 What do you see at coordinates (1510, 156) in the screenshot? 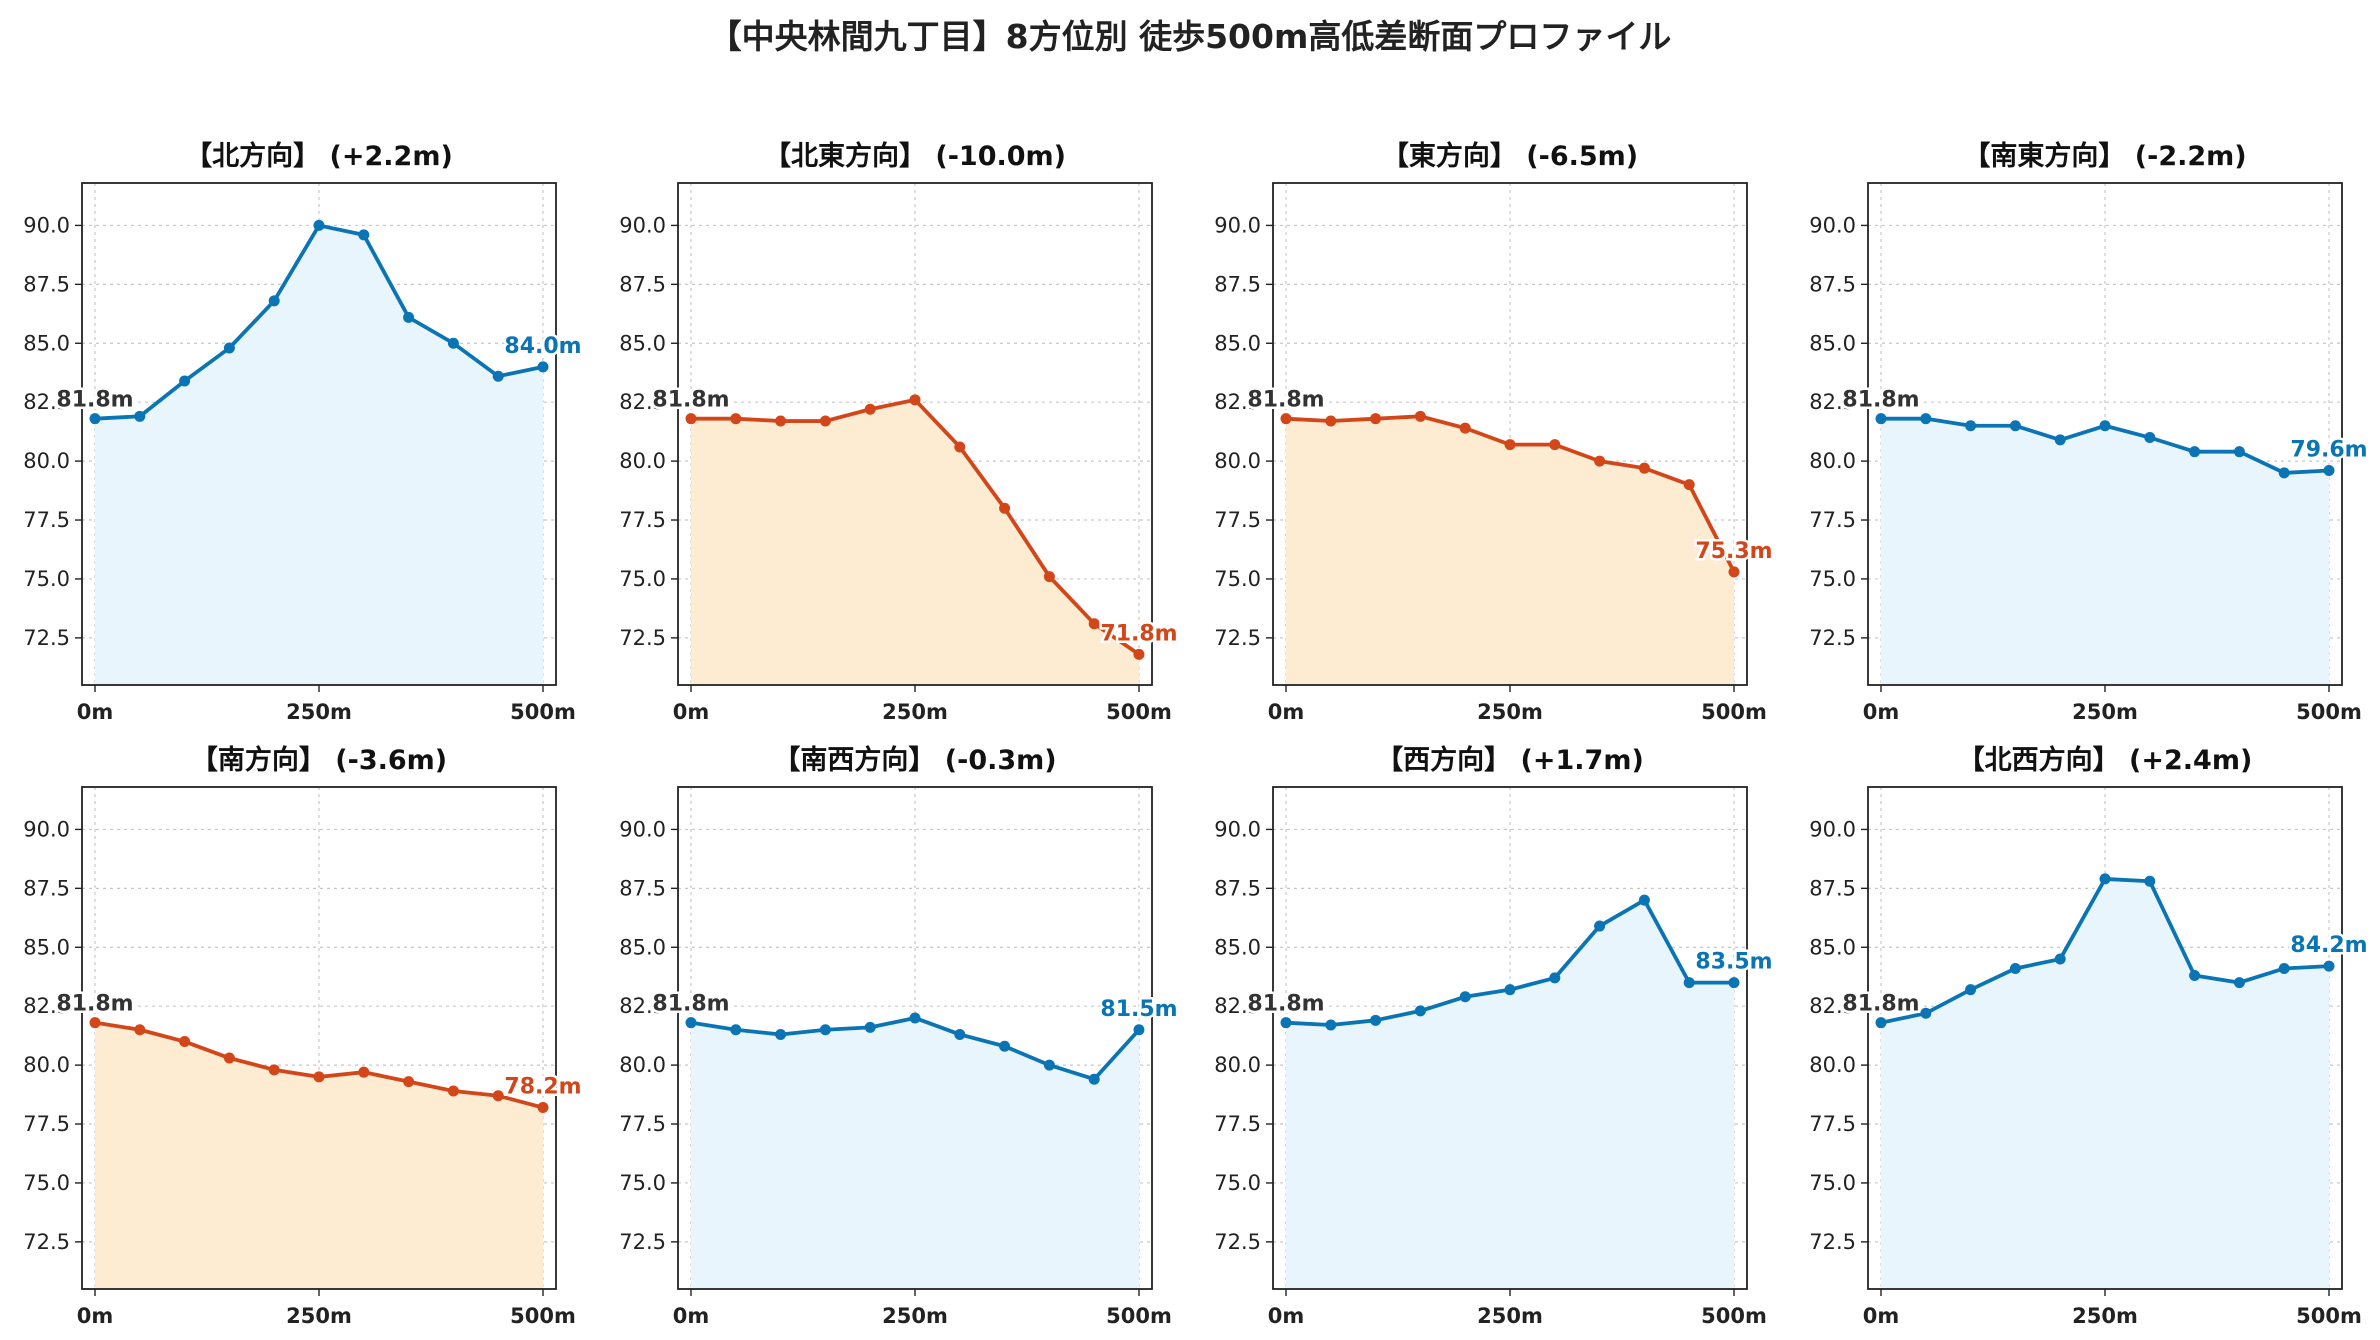
I see `panel-title: 【東方向】 (-6.5m)` at bounding box center [1510, 156].